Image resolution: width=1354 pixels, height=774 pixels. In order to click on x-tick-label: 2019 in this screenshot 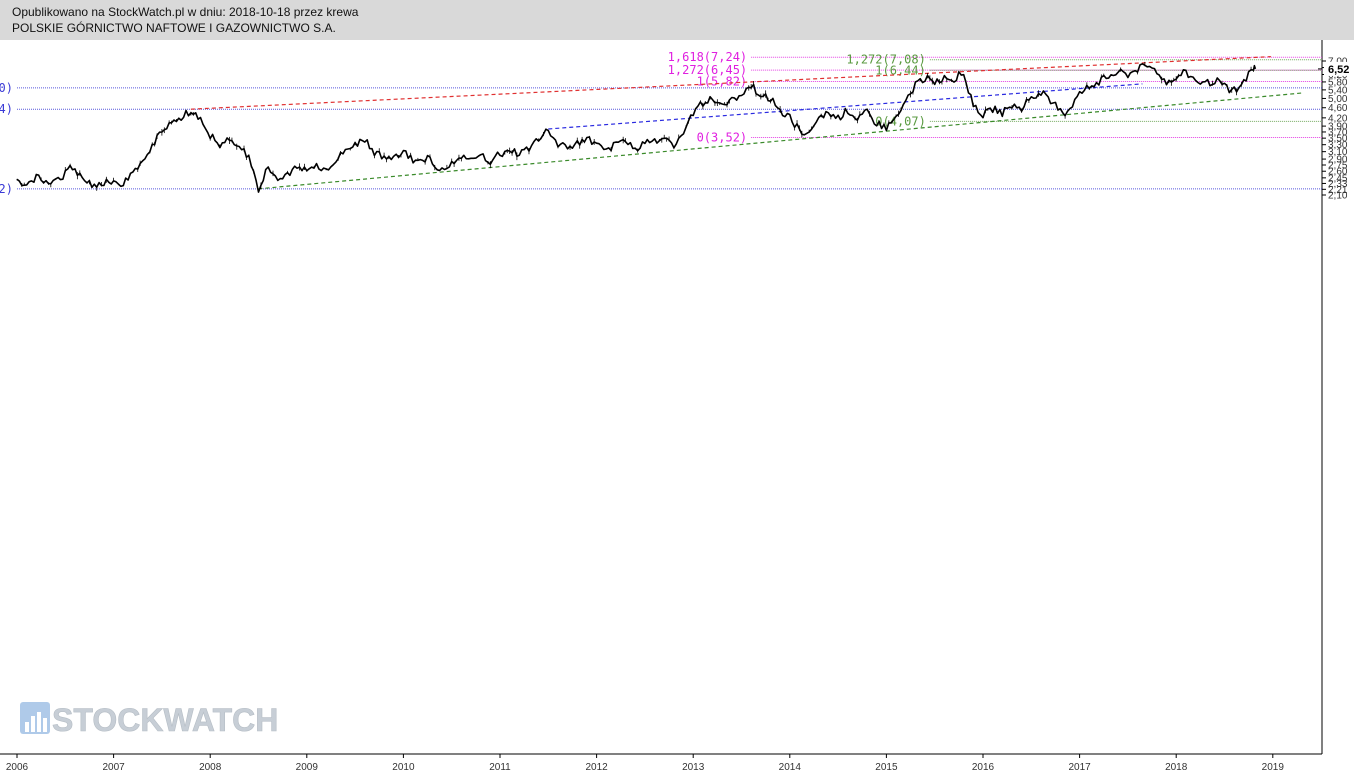, I will do `click(1273, 767)`.